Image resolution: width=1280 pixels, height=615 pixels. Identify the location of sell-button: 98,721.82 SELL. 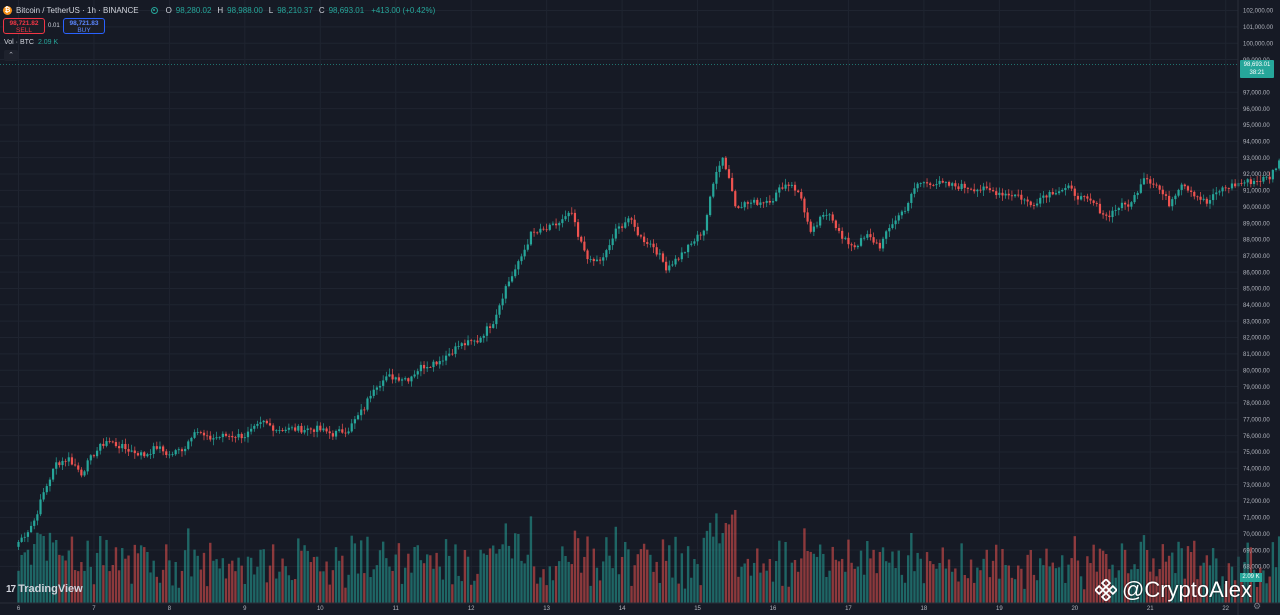
(24, 26).